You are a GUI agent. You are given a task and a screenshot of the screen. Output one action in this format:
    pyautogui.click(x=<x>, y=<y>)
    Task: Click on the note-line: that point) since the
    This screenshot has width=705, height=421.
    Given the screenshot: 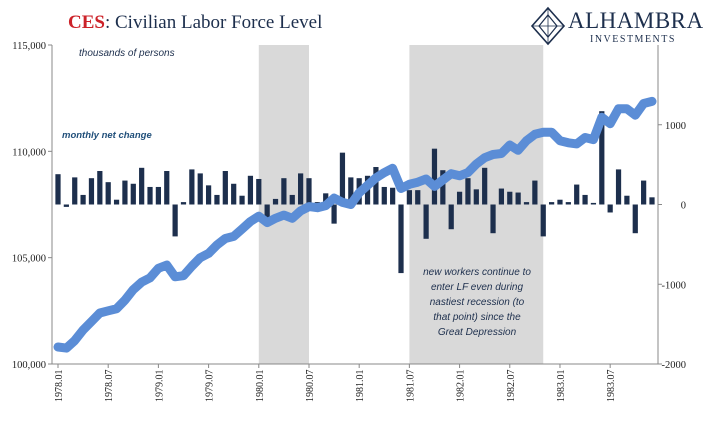 What is the action you would take?
    pyautogui.click(x=477, y=317)
    